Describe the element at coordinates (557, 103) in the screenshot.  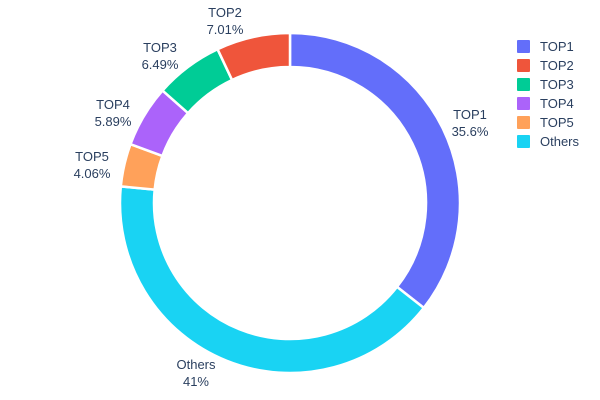
I see `legend-label: TOP4` at that location.